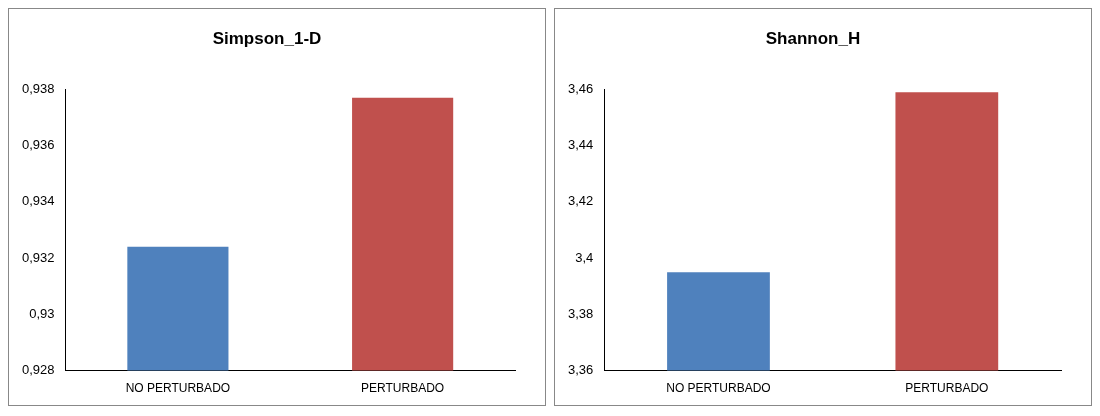  I want to click on chart-title: Simpson_1-D, so click(267, 38).